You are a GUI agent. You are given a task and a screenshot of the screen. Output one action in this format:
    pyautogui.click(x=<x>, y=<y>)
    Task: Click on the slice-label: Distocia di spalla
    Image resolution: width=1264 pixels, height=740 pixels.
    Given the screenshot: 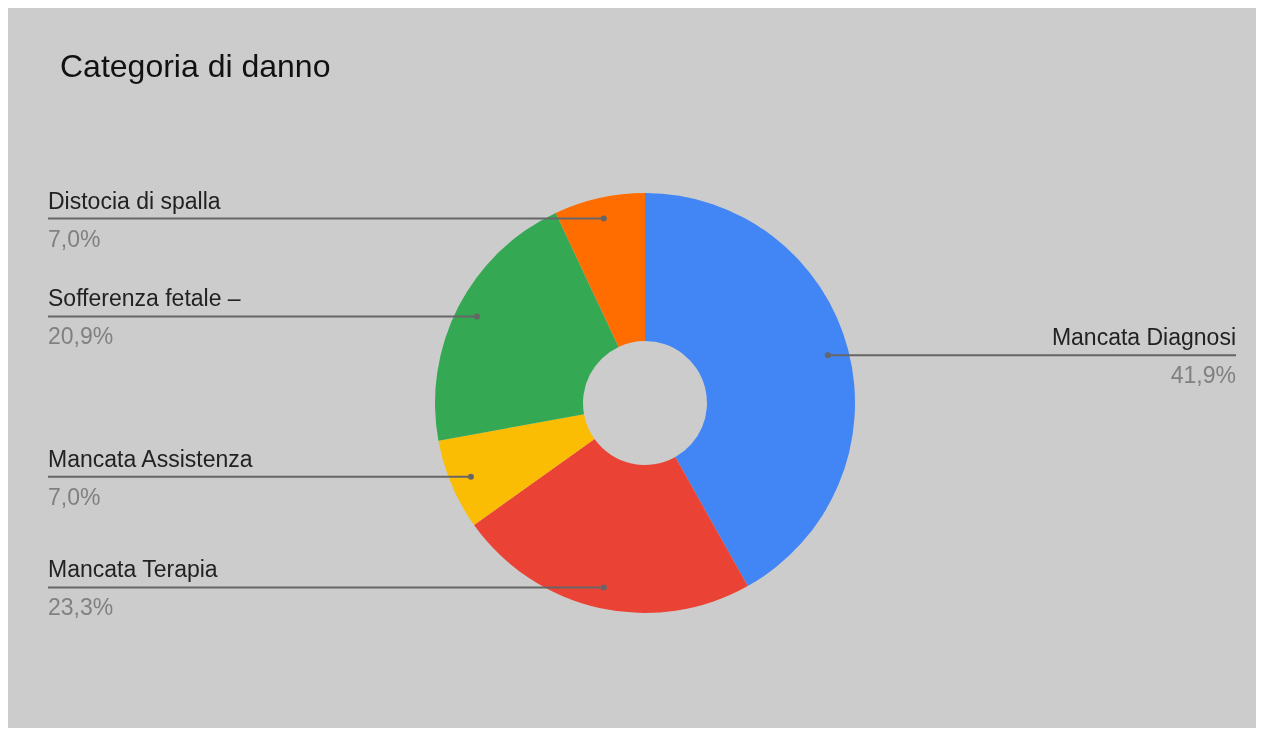 What is the action you would take?
    pyautogui.click(x=134, y=200)
    